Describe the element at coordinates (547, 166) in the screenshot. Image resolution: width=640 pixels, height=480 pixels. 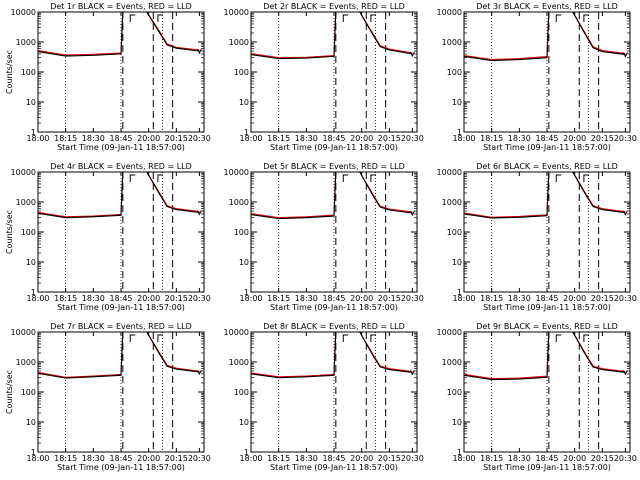
I see `panel-title: Det 6r BLACK = Events, RED = LLD` at that location.